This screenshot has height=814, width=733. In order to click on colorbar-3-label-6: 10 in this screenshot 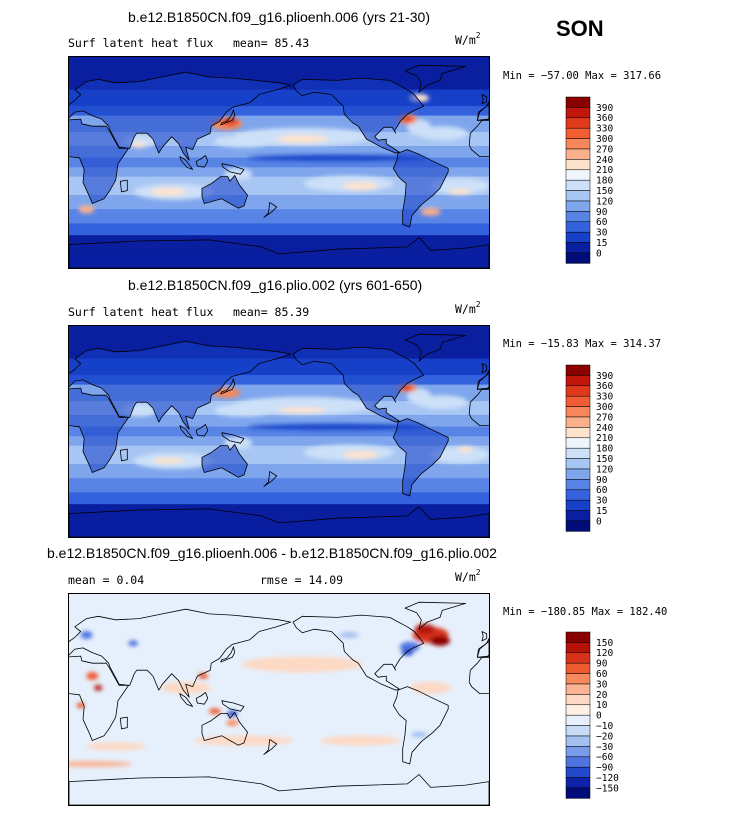, I will do `click(602, 705)`.